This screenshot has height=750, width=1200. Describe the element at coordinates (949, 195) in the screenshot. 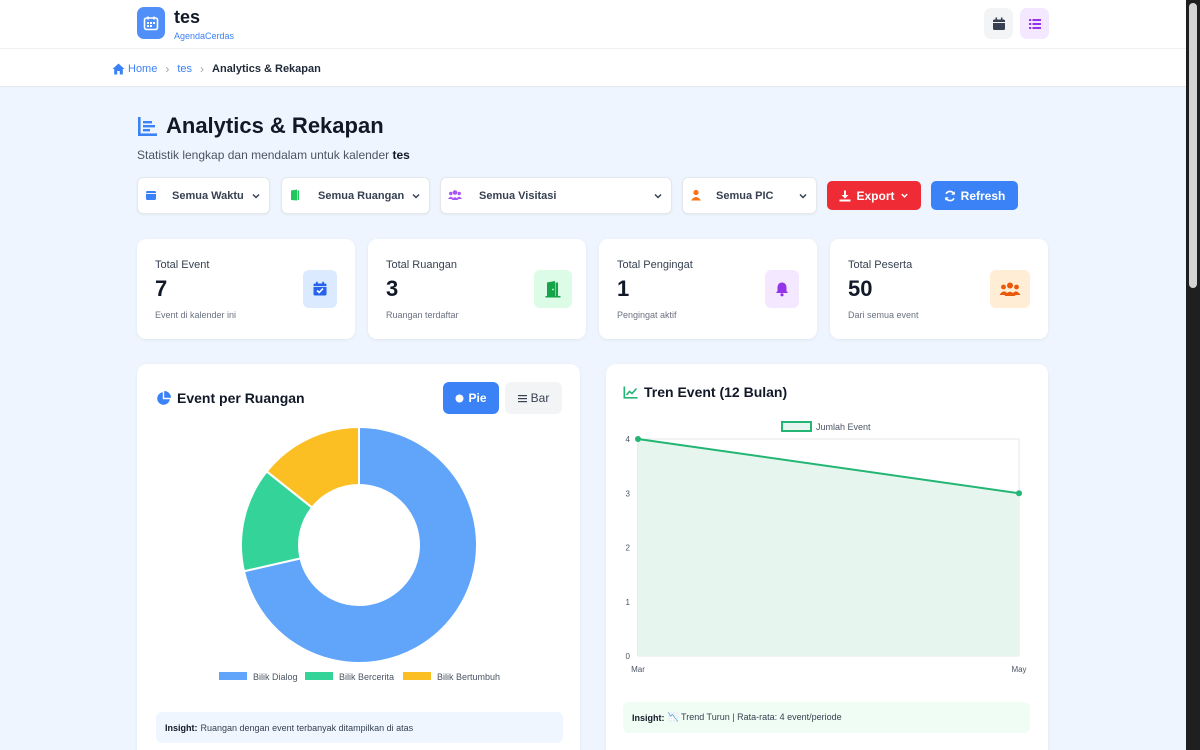

I see `refresh-icon` at that location.